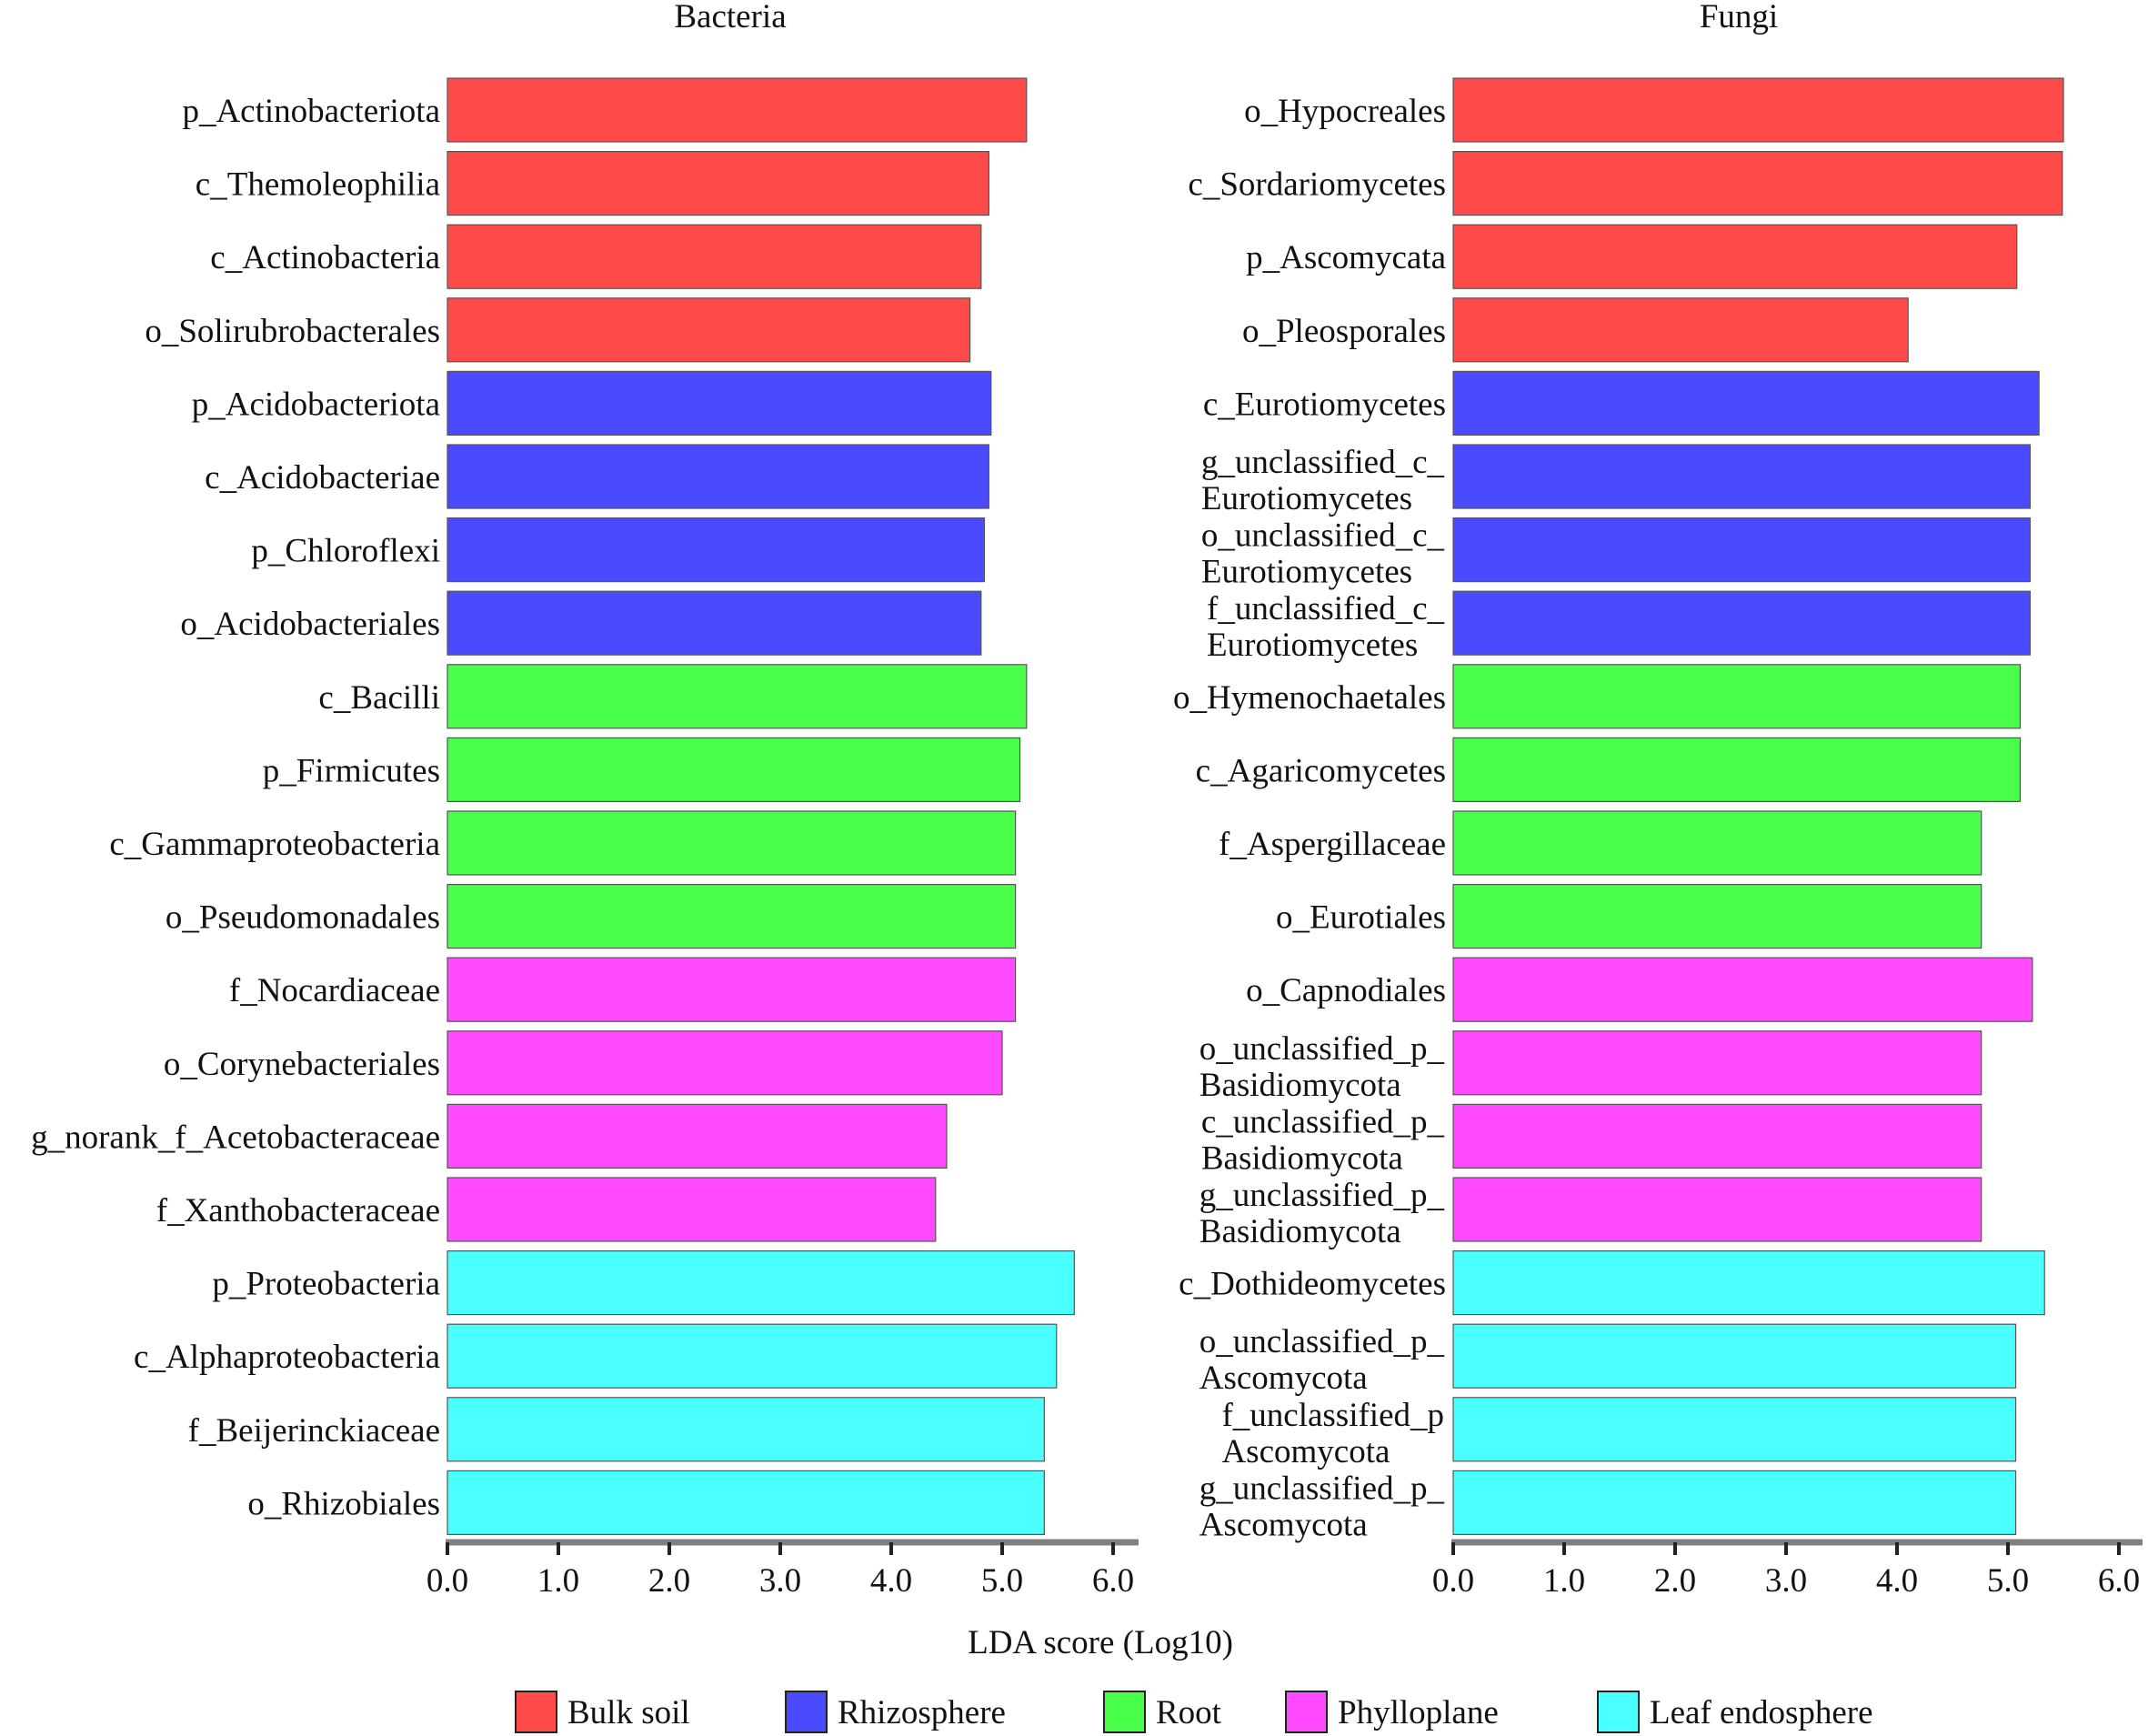 The width and height of the screenshot is (2148, 1736). What do you see at coordinates (314, 1431) in the screenshot?
I see `category-label: f_Beijerinckiaceae` at bounding box center [314, 1431].